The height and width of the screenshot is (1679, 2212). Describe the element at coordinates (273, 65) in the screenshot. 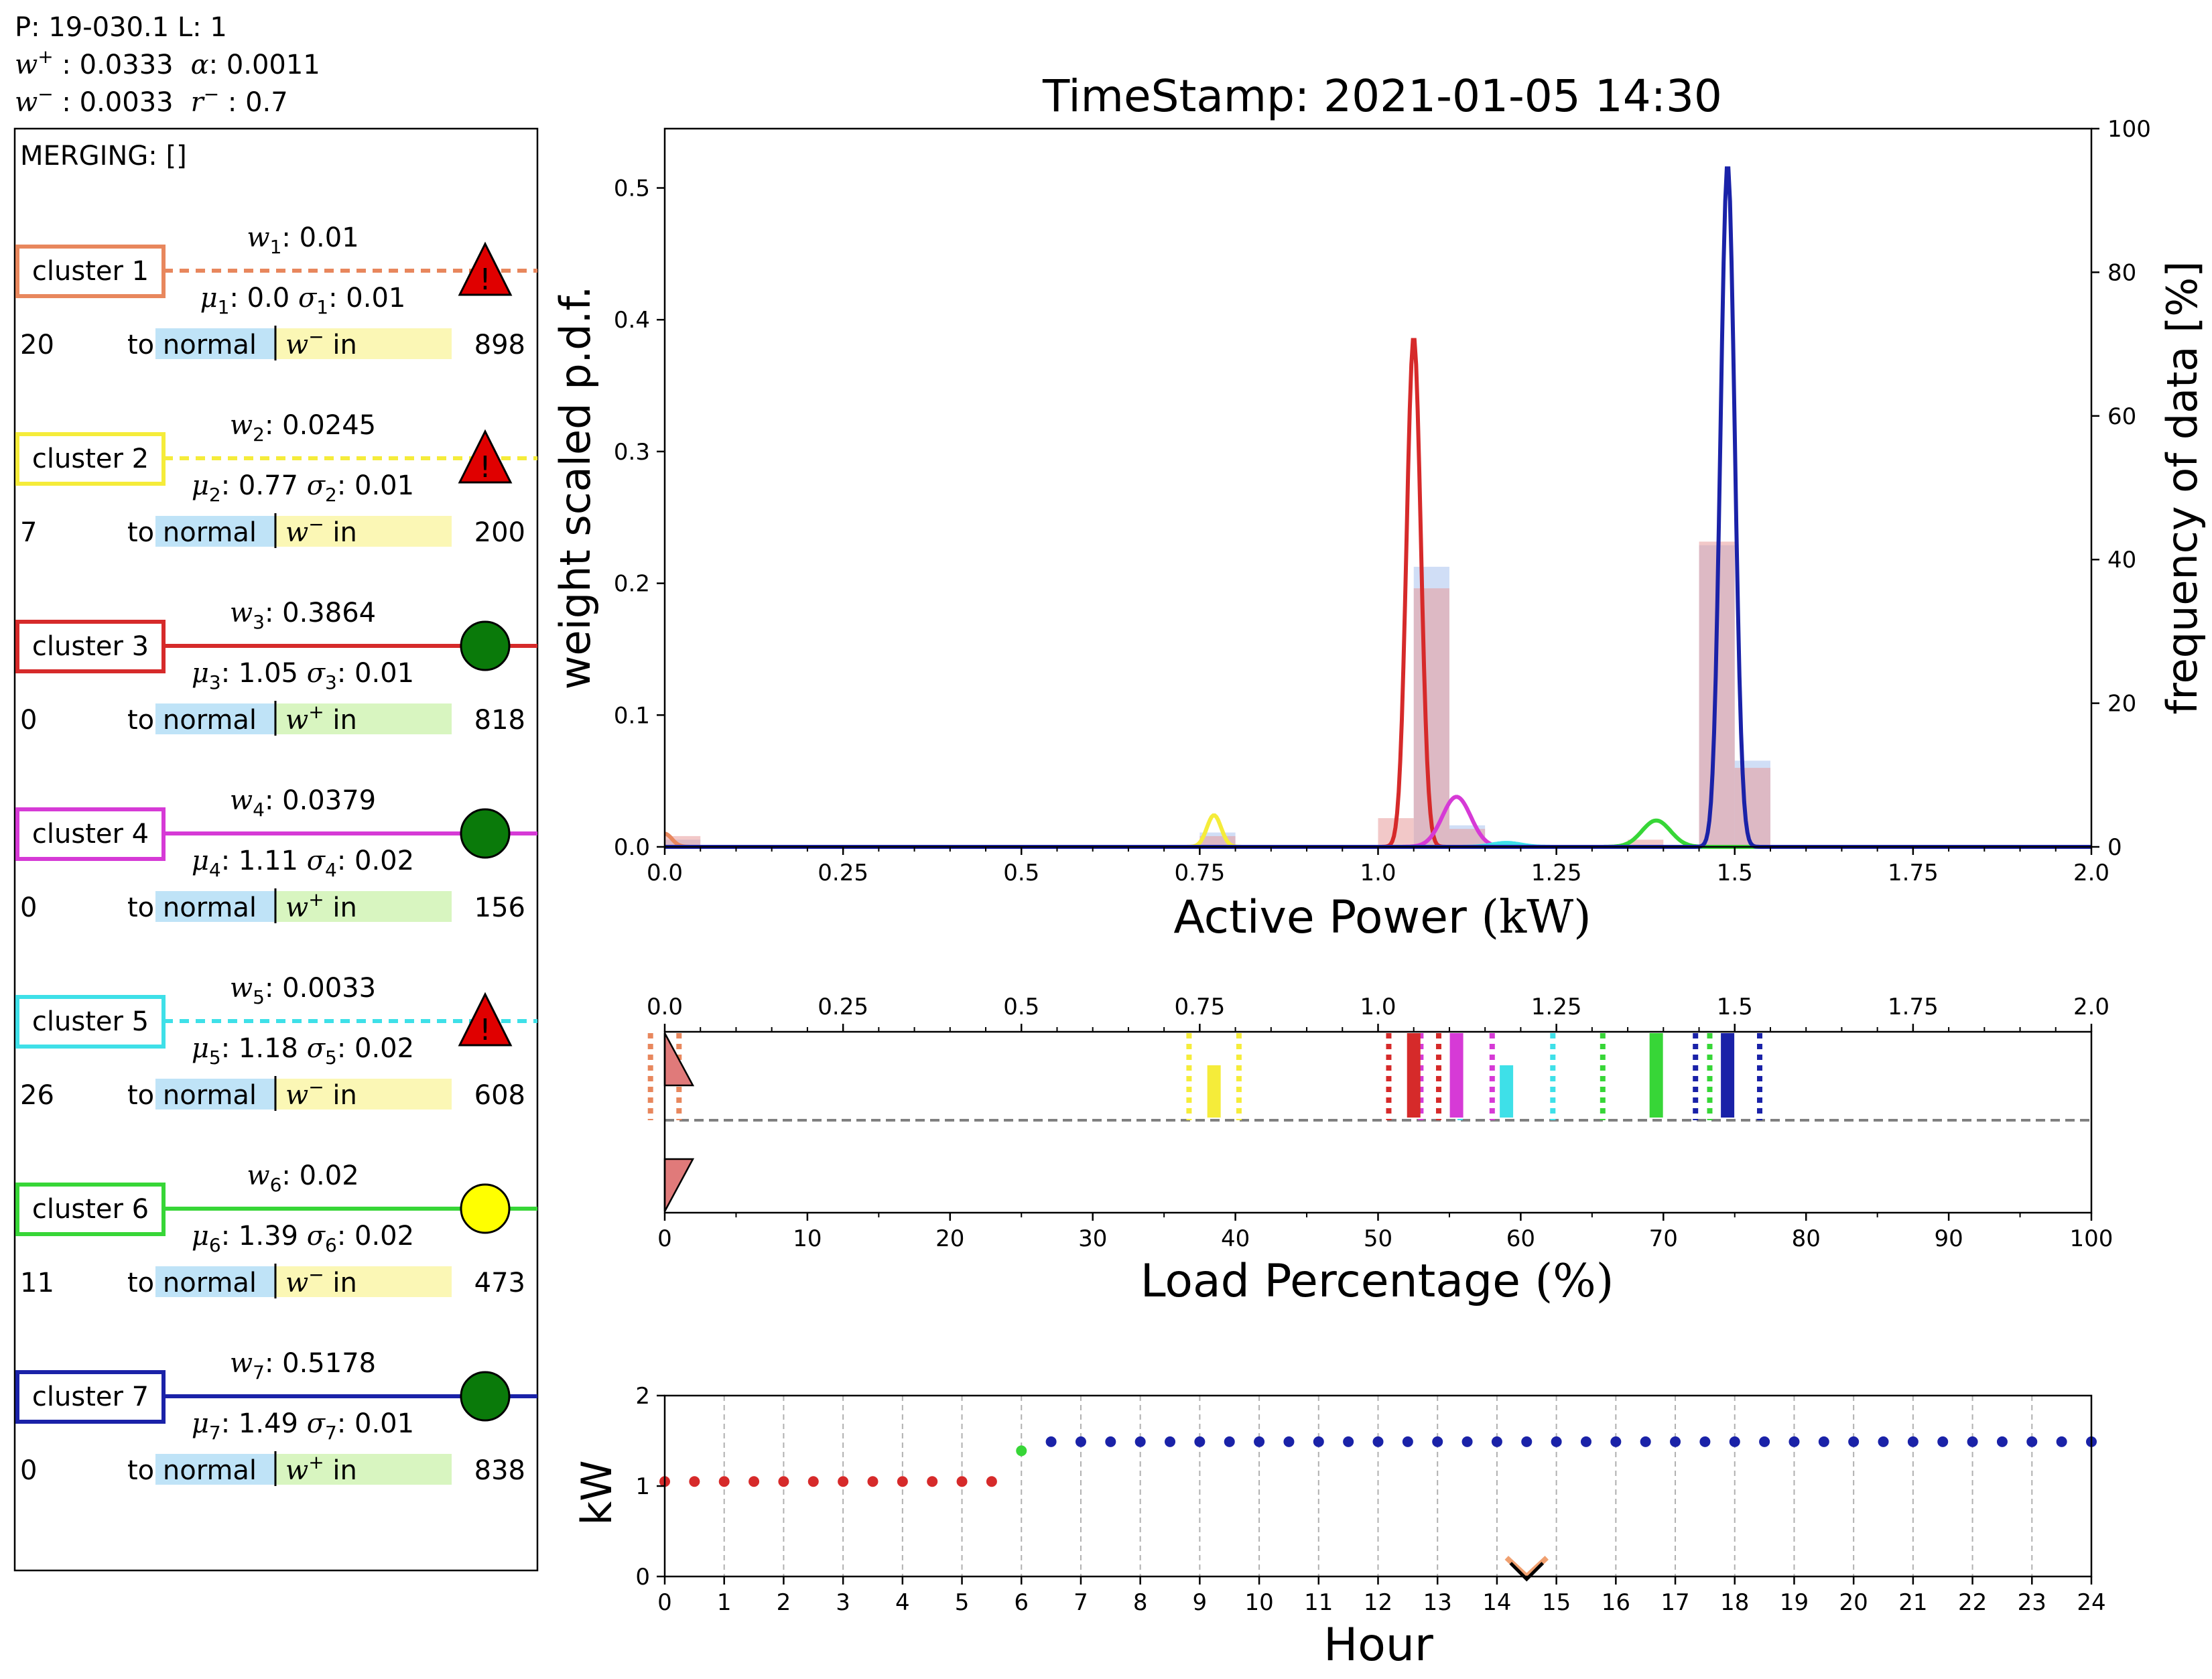

I see `header-alpha: 0.0011` at that location.